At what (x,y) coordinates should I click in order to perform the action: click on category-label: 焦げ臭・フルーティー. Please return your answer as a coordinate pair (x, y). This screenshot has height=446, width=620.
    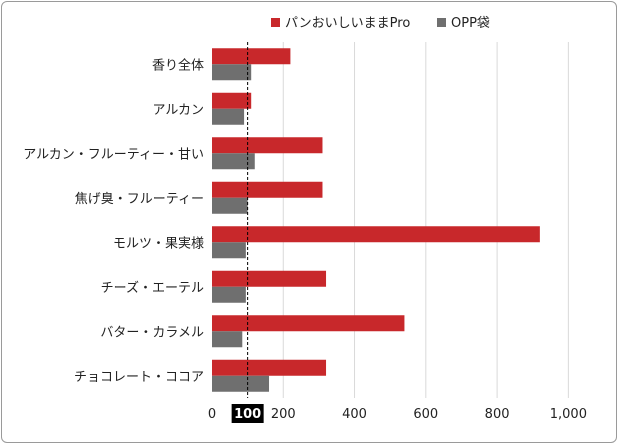
    Looking at the image, I should click on (139, 199).